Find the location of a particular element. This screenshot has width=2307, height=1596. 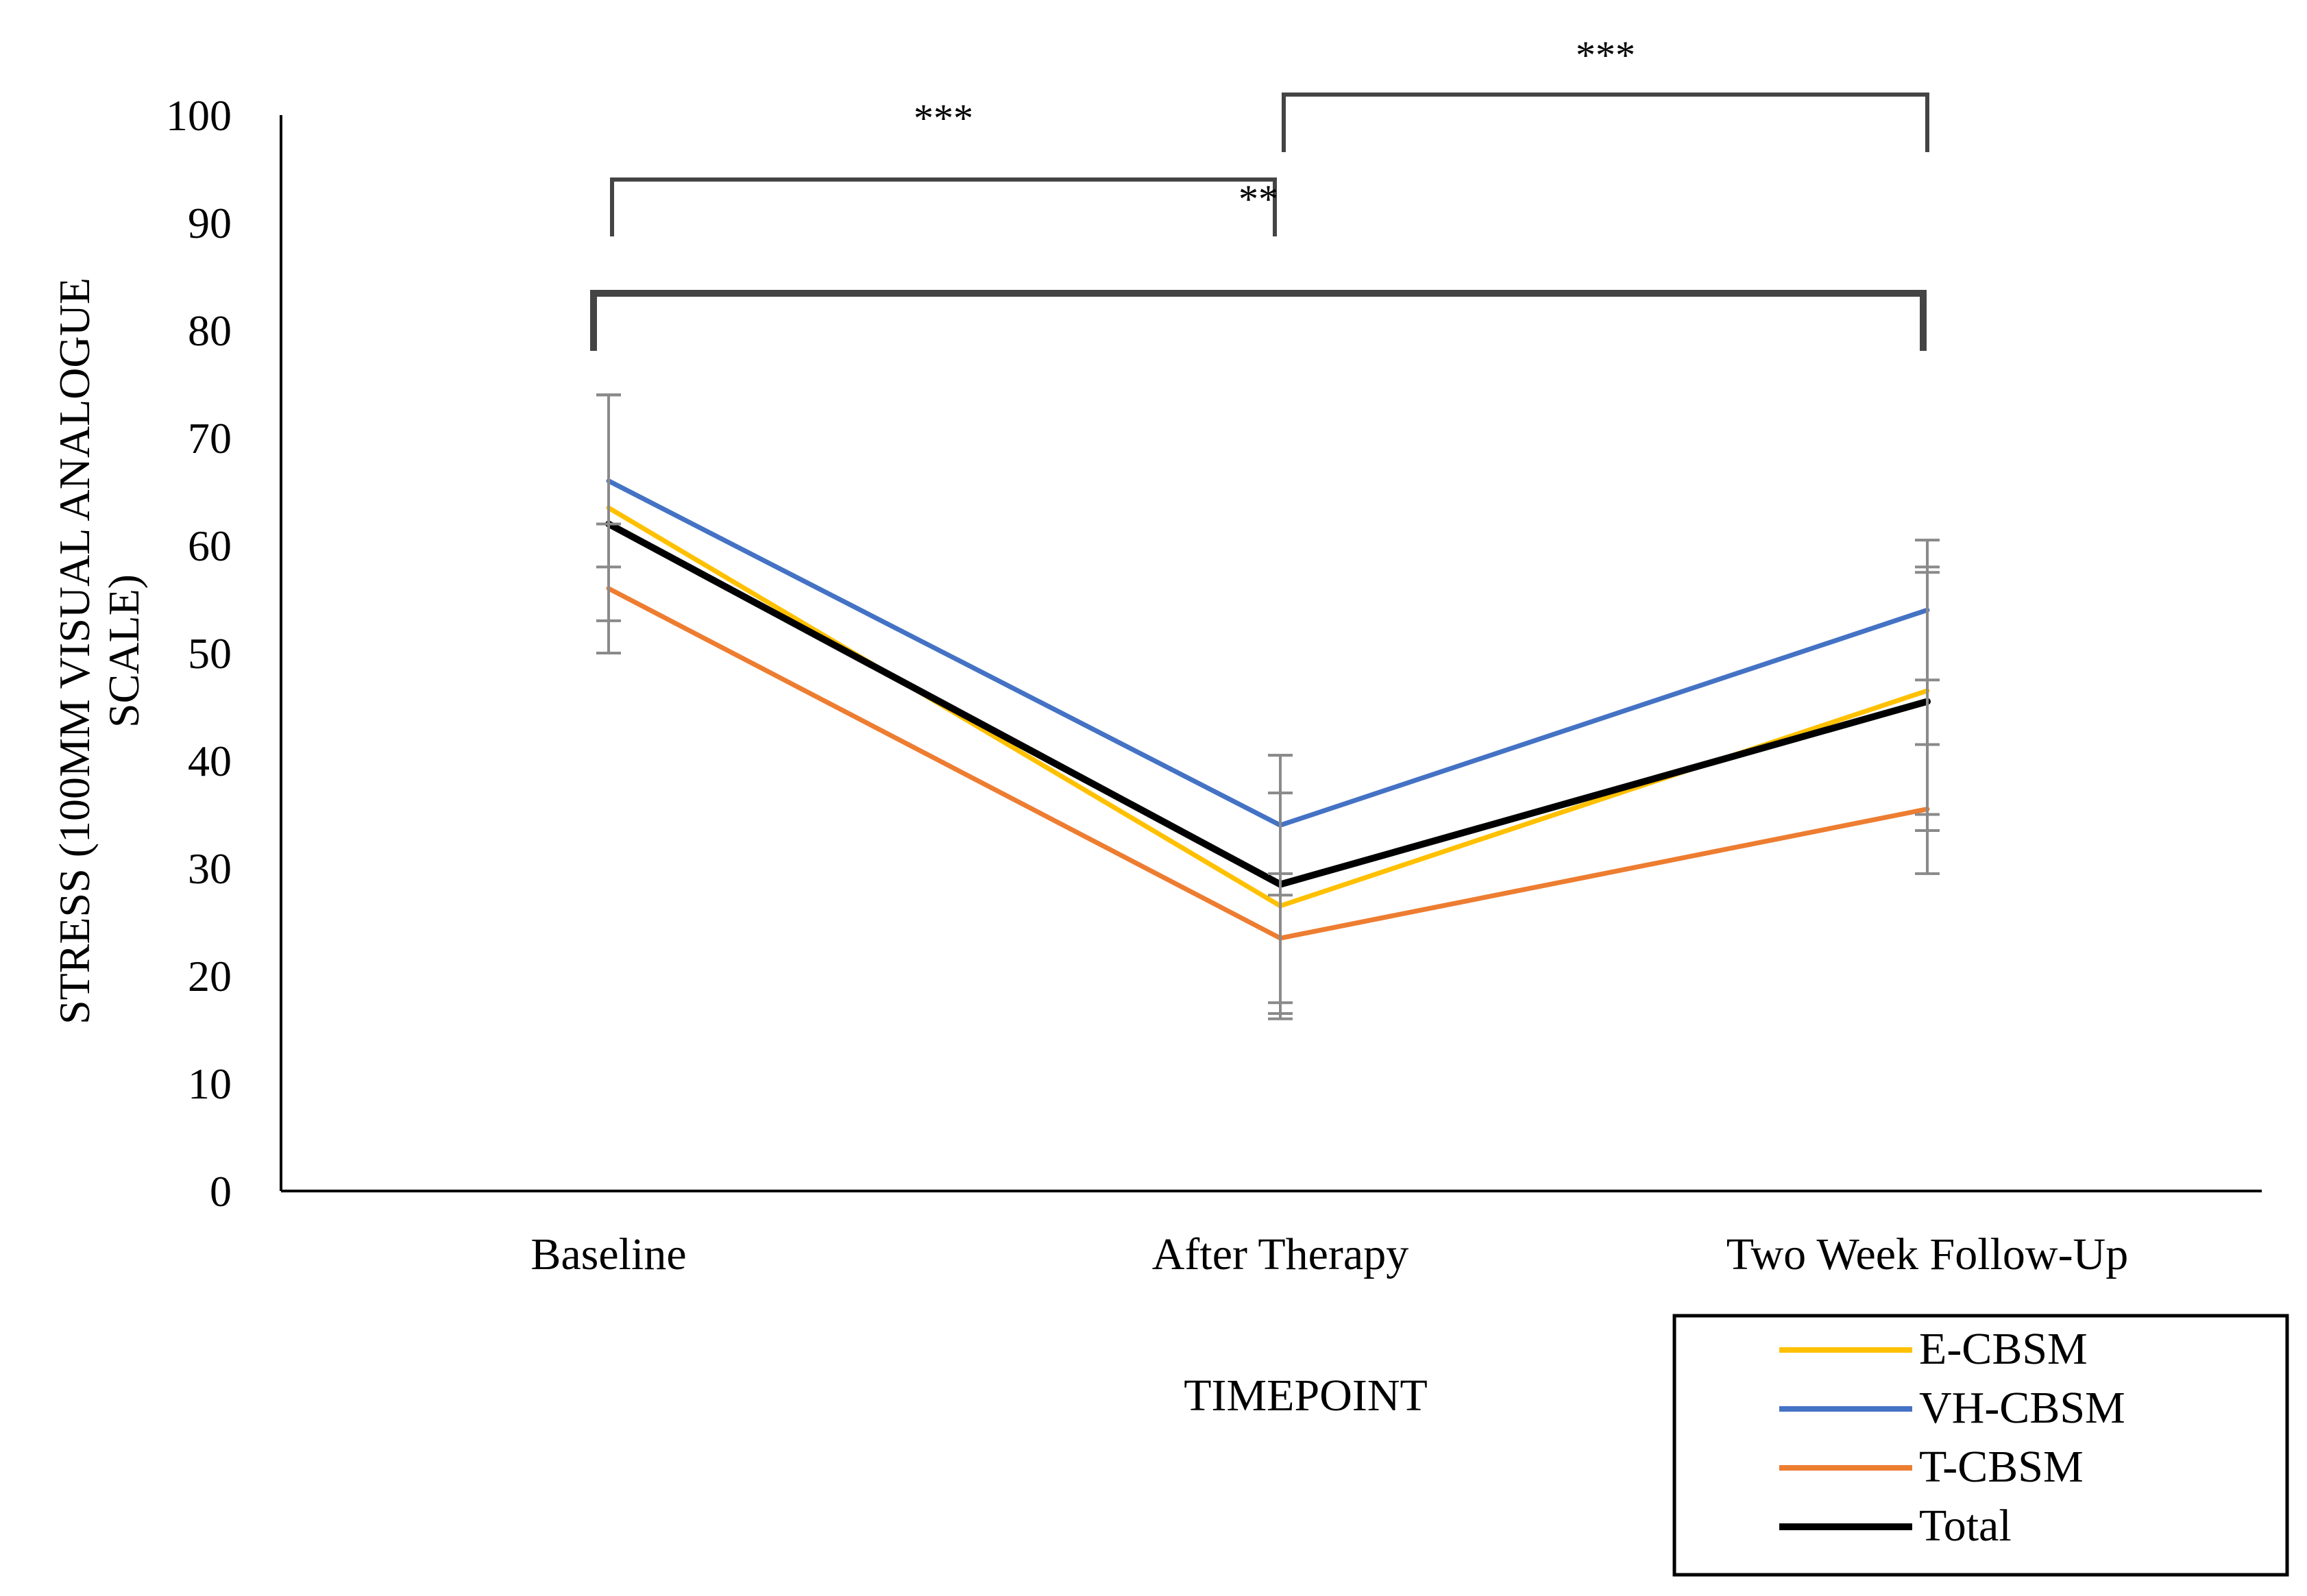

legend-item: E-CBSM is located at coordinates (1934, 1349).